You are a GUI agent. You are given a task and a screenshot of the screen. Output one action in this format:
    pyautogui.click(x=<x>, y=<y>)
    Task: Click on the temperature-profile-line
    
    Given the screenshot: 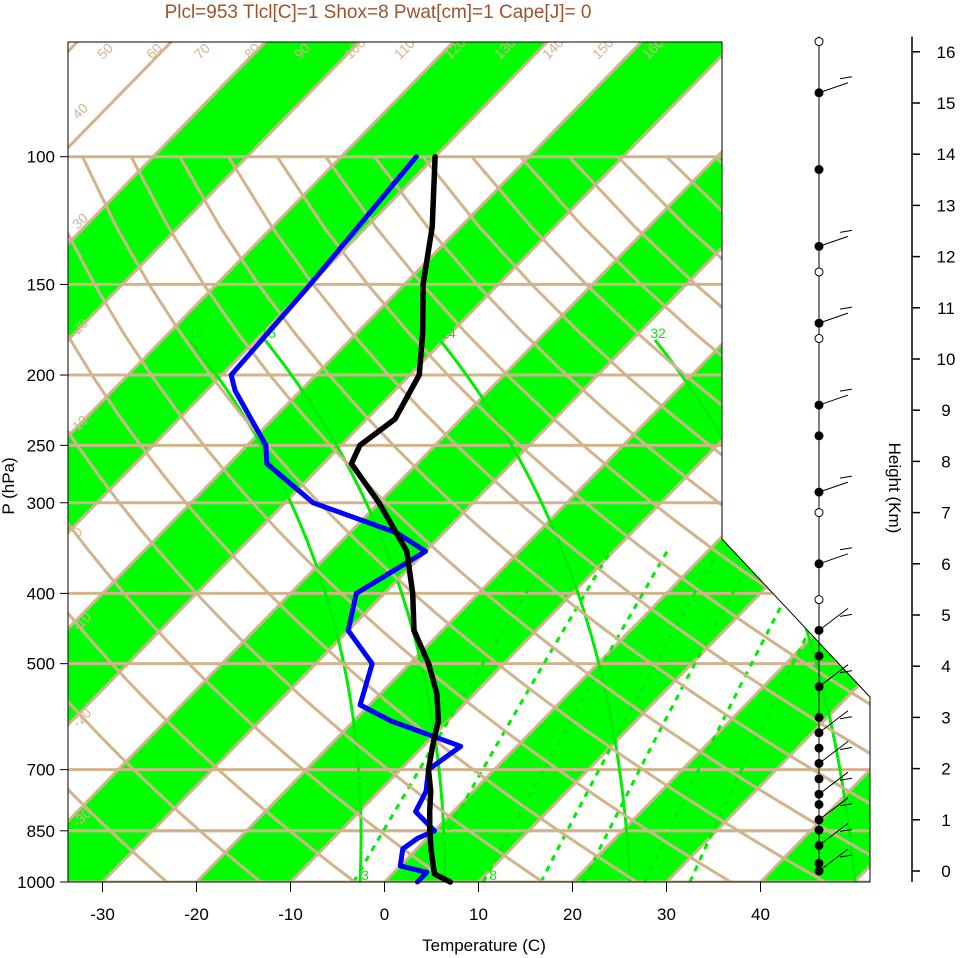 What is the action you would take?
    pyautogui.click(x=401, y=519)
    